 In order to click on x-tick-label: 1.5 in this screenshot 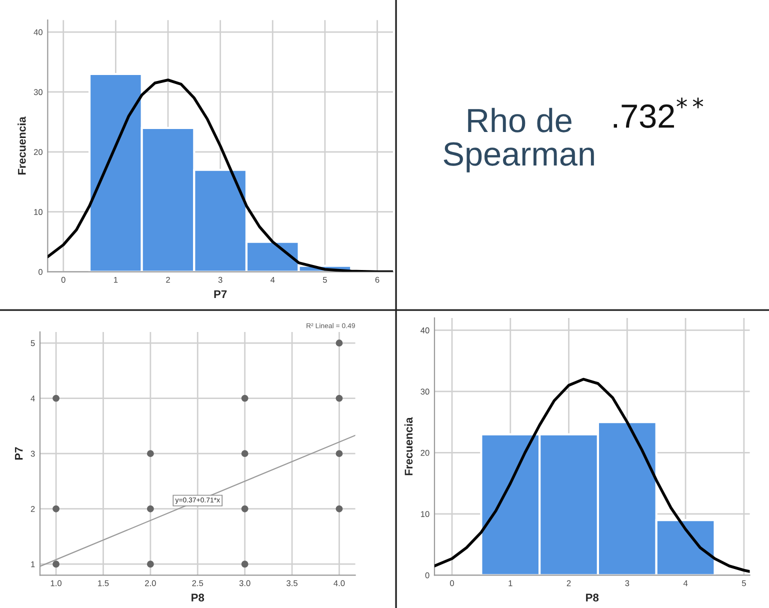, I will do `click(103, 583)`.